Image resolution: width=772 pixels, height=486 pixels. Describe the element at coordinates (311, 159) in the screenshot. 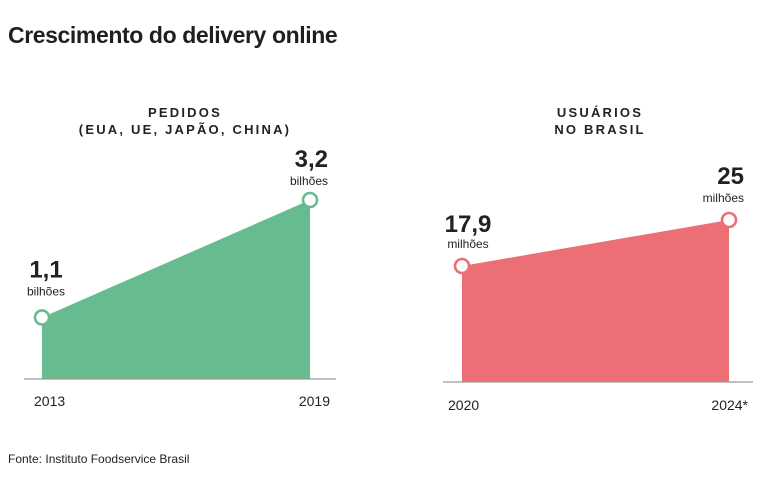

I see `value-label-orders-2019: 3,2` at that location.